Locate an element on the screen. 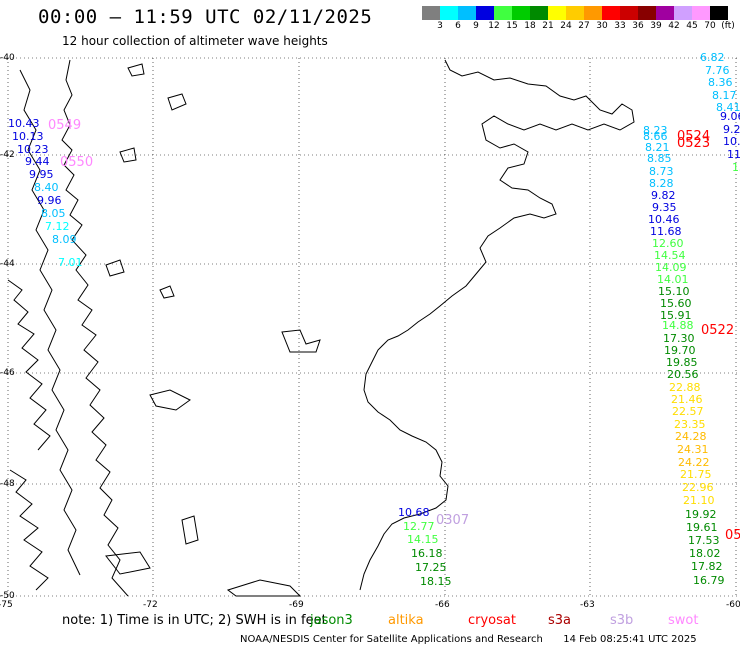 Image resolution: width=740 pixels, height=650 pixels. wave-height-label: 19.70 is located at coordinates (680, 350).